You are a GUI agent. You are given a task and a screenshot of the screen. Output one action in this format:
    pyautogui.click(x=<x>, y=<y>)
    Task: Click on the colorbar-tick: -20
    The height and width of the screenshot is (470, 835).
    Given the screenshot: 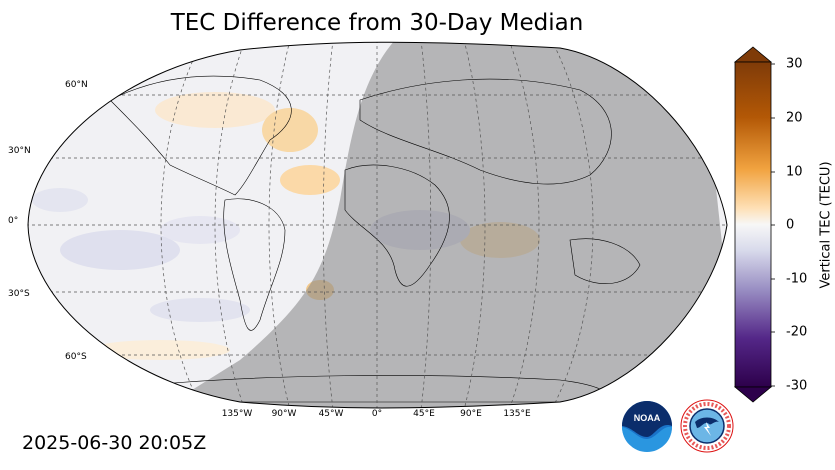 What is the action you would take?
    pyautogui.click(x=797, y=332)
    